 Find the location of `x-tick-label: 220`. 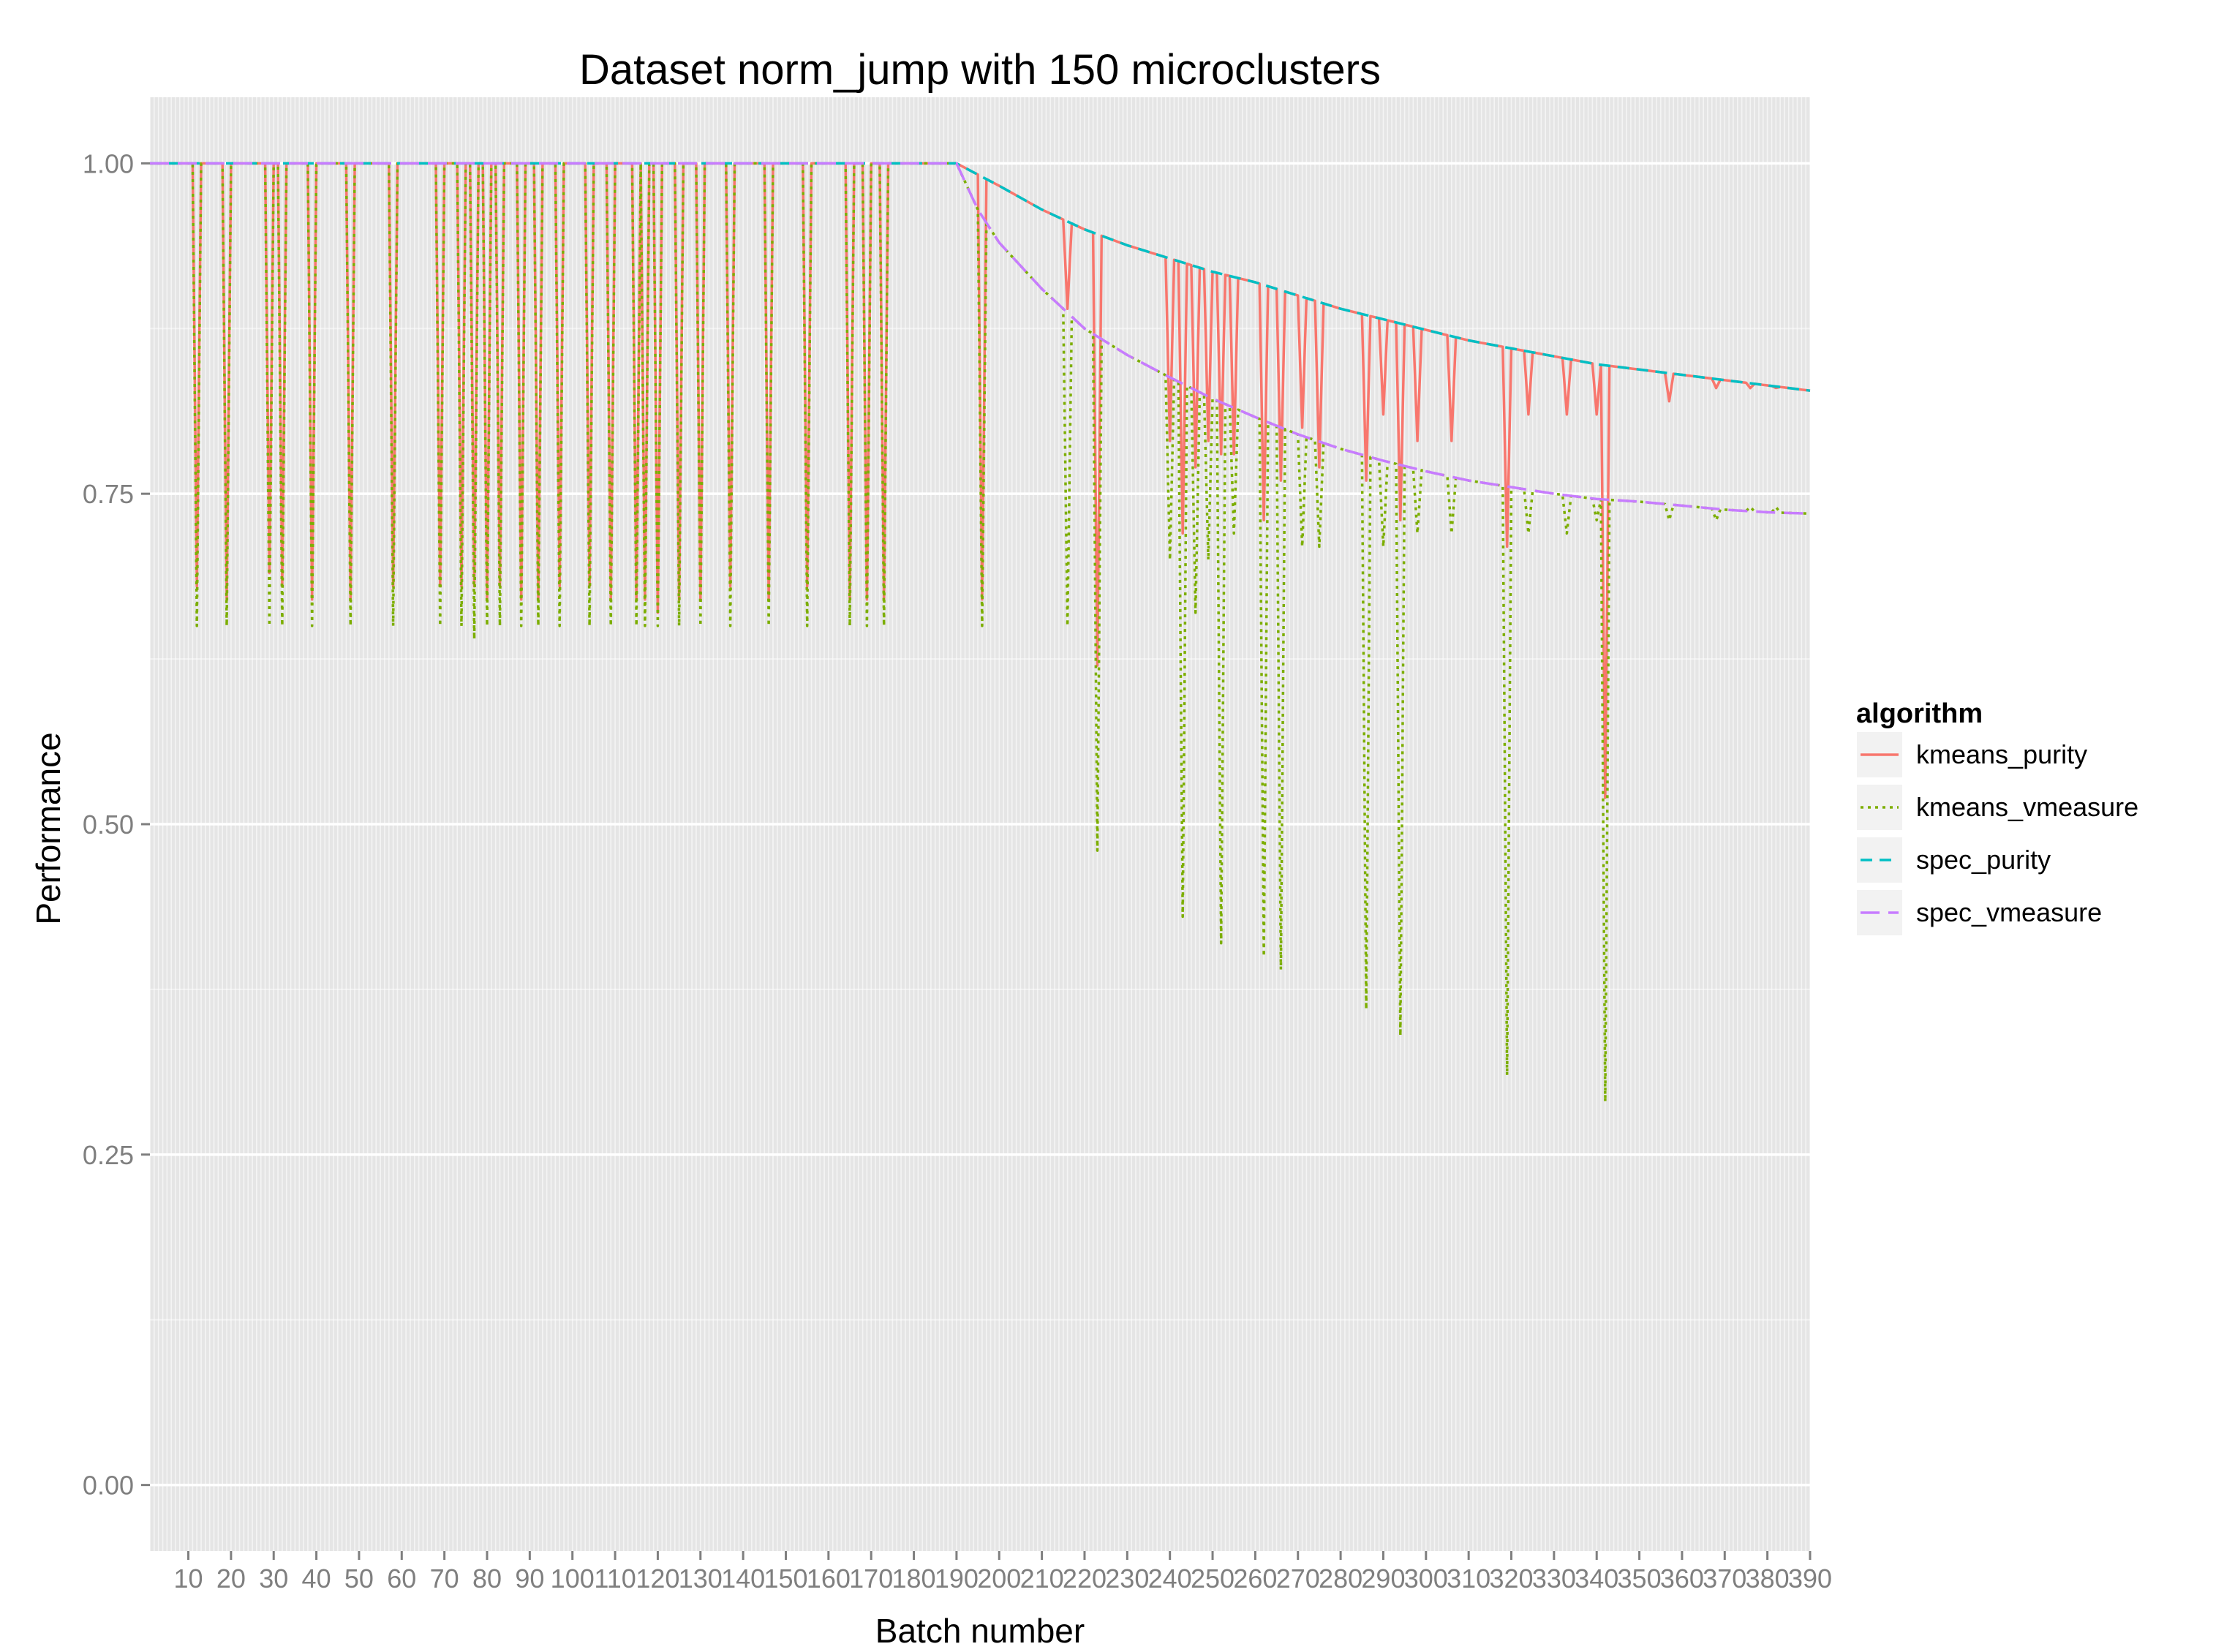

x-tick-label: 220 is located at coordinates (1085, 1578).